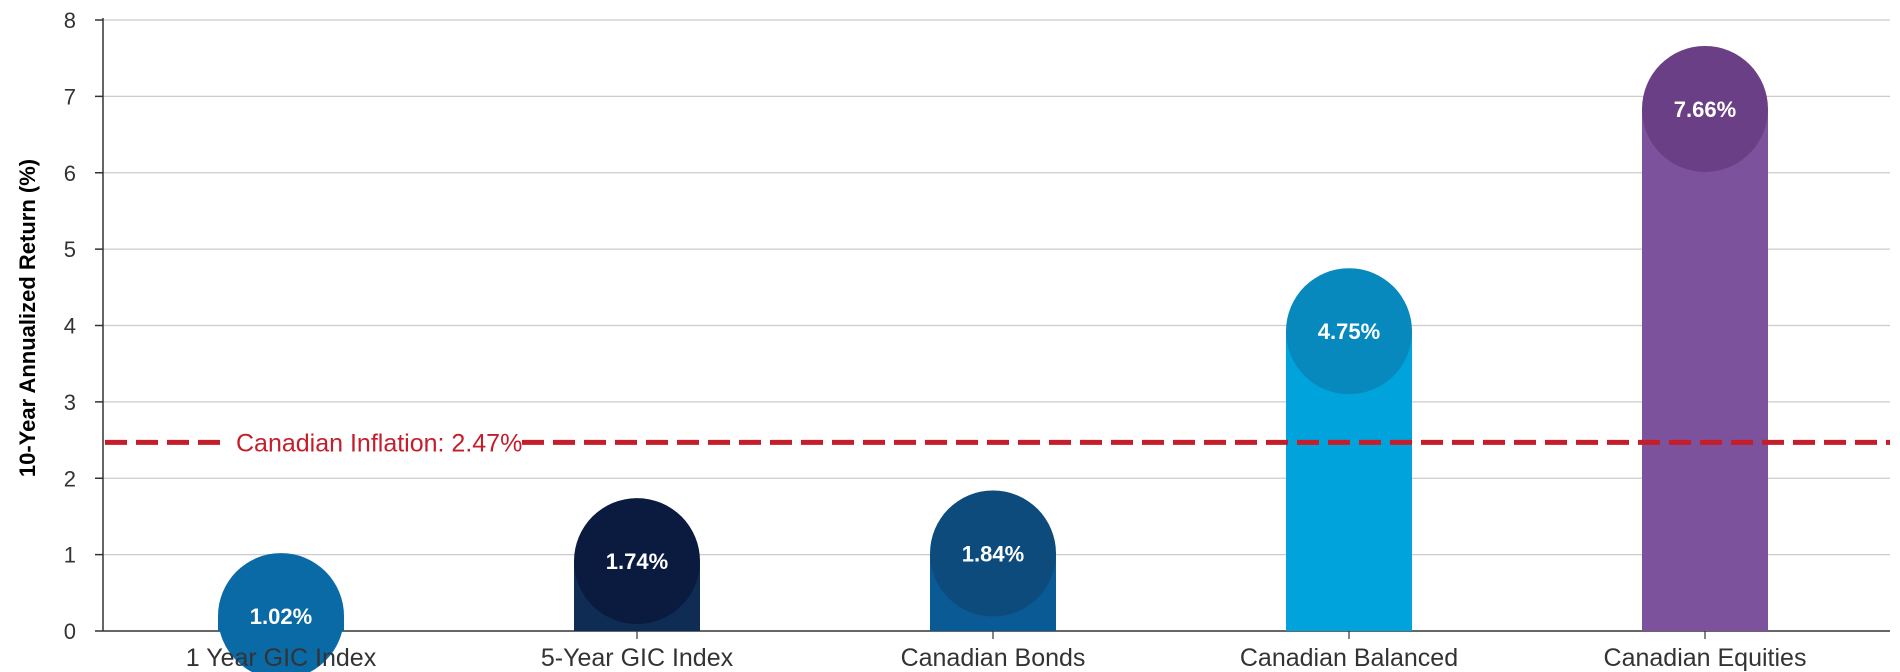  I want to click on y-tick-label: 8, so click(70, 20).